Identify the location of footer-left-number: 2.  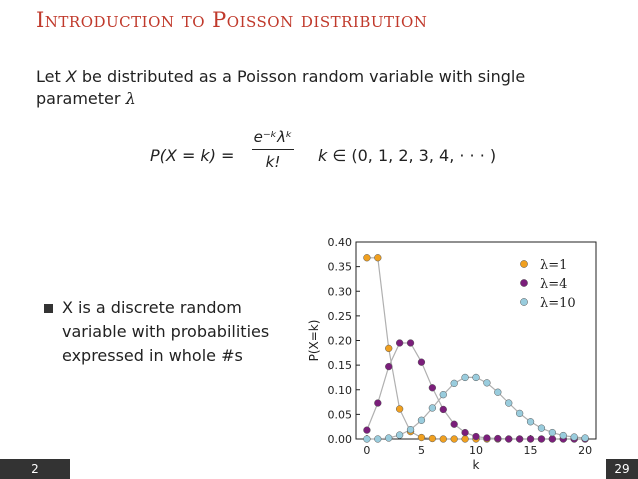
(35, 469).